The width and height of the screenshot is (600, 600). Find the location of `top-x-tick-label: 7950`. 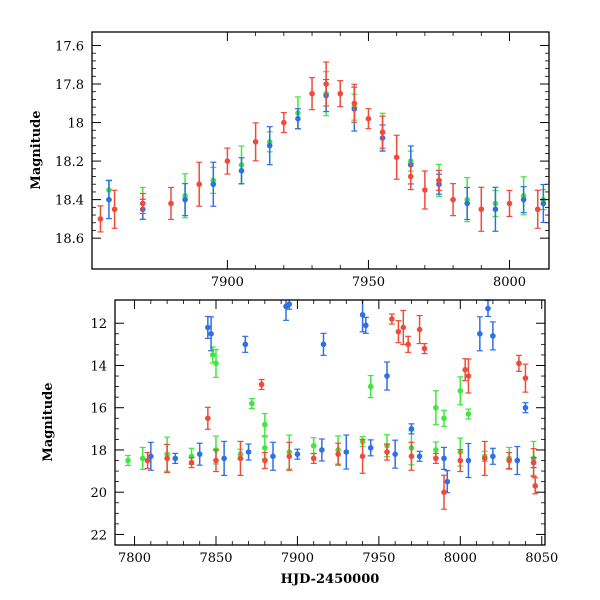

top-x-tick-label: 7950 is located at coordinates (368, 282).